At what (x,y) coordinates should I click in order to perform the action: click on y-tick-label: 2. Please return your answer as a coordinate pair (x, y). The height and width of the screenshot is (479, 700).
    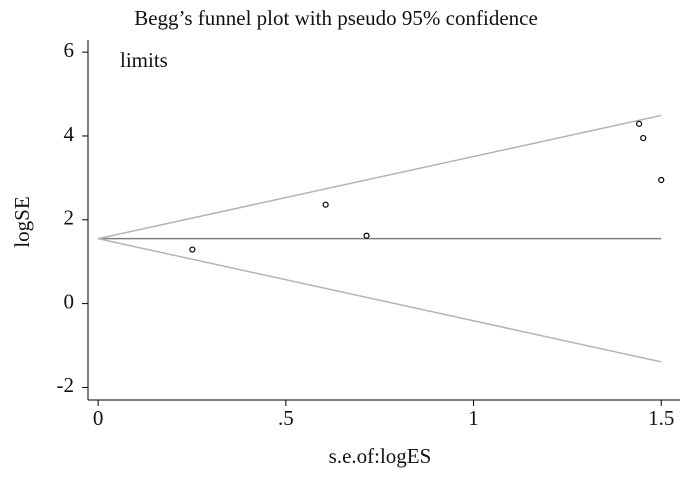
    Looking at the image, I should click on (69, 218).